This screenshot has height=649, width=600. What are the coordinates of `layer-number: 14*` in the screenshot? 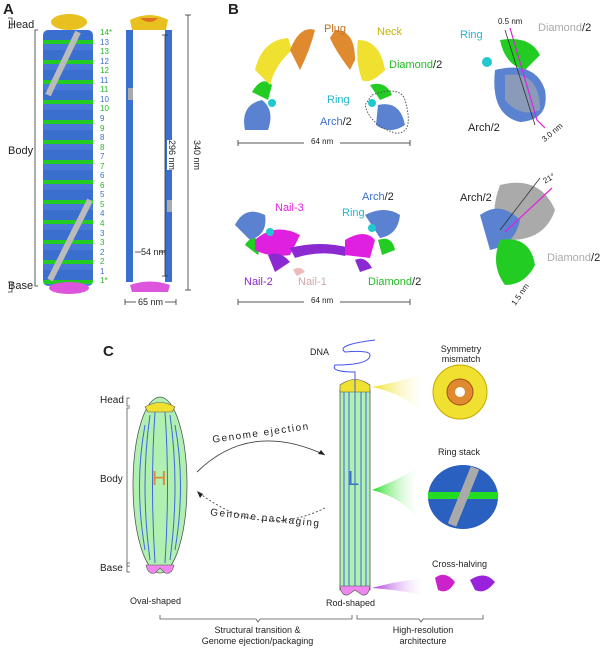 It's located at (106, 32).